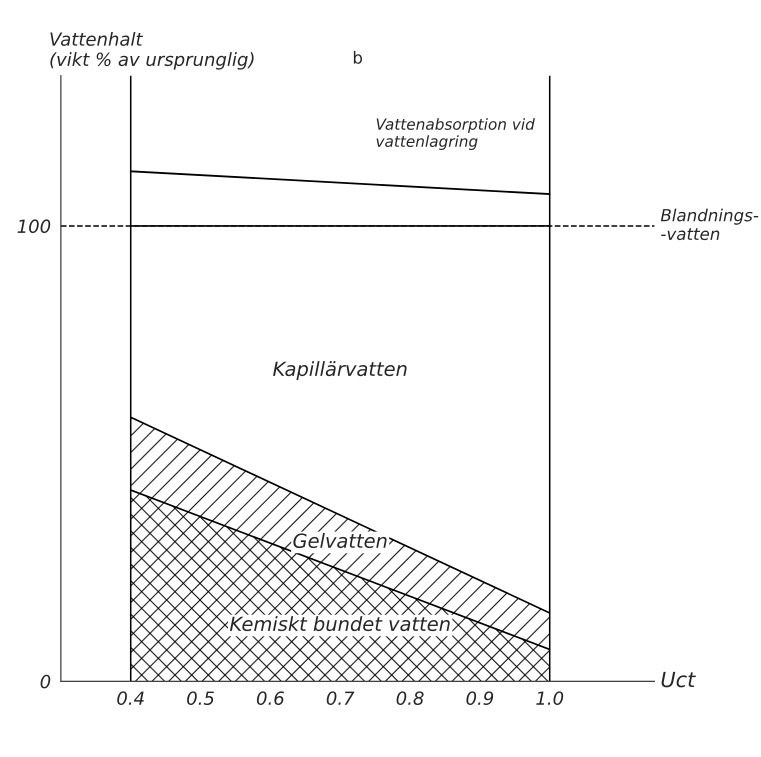  I want to click on y-tick-label: 0, so click(45, 681).